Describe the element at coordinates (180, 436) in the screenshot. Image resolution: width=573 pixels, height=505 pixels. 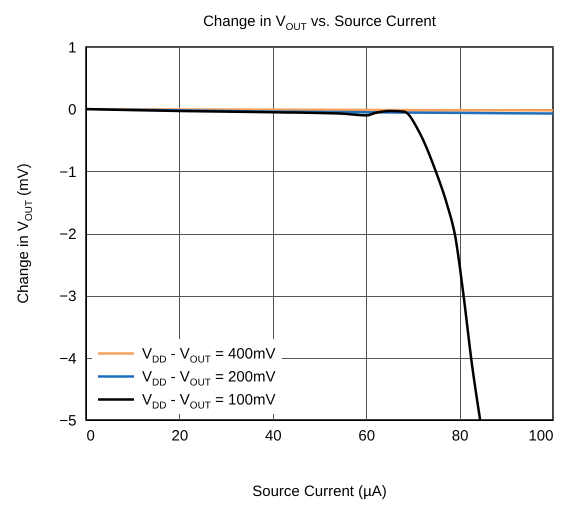
I see `x-tick-label: 20` at that location.